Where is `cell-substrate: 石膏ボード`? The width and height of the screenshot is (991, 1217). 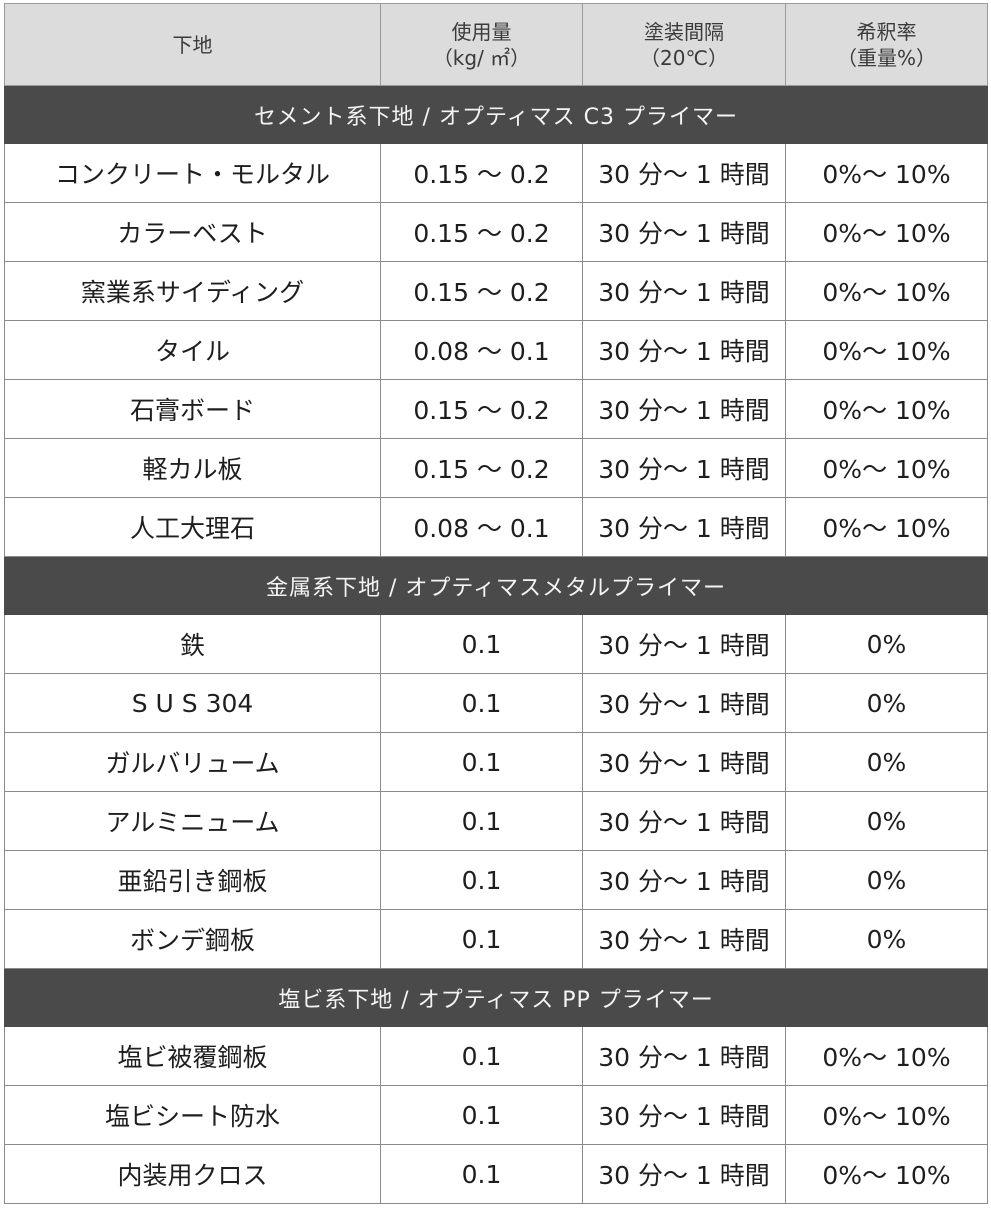
cell-substrate: 石膏ボード is located at coordinates (192, 409).